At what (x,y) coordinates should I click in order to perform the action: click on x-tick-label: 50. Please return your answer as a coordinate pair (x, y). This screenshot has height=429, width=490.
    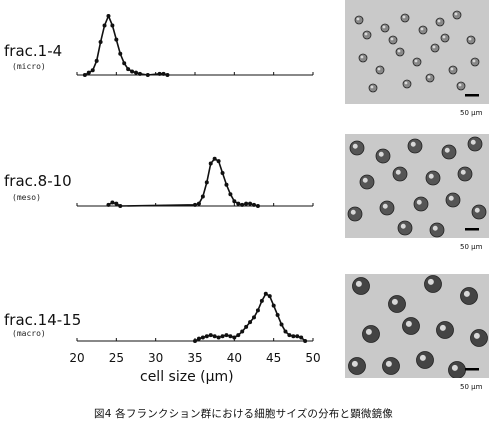
    Looking at the image, I should click on (312, 358).